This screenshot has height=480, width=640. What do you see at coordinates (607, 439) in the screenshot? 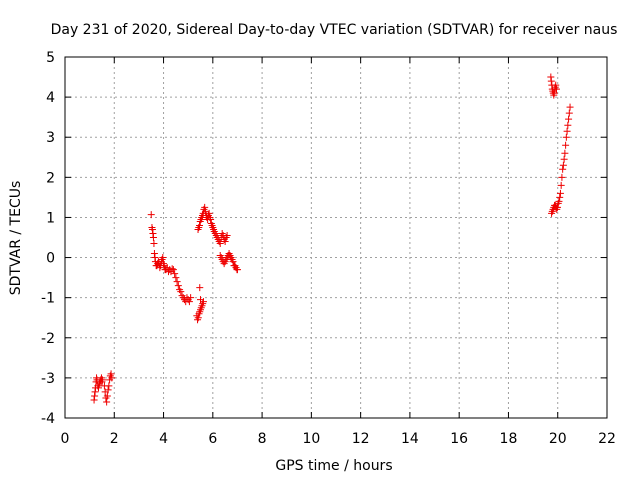
I see `x-tick-label: 22` at bounding box center [607, 439].